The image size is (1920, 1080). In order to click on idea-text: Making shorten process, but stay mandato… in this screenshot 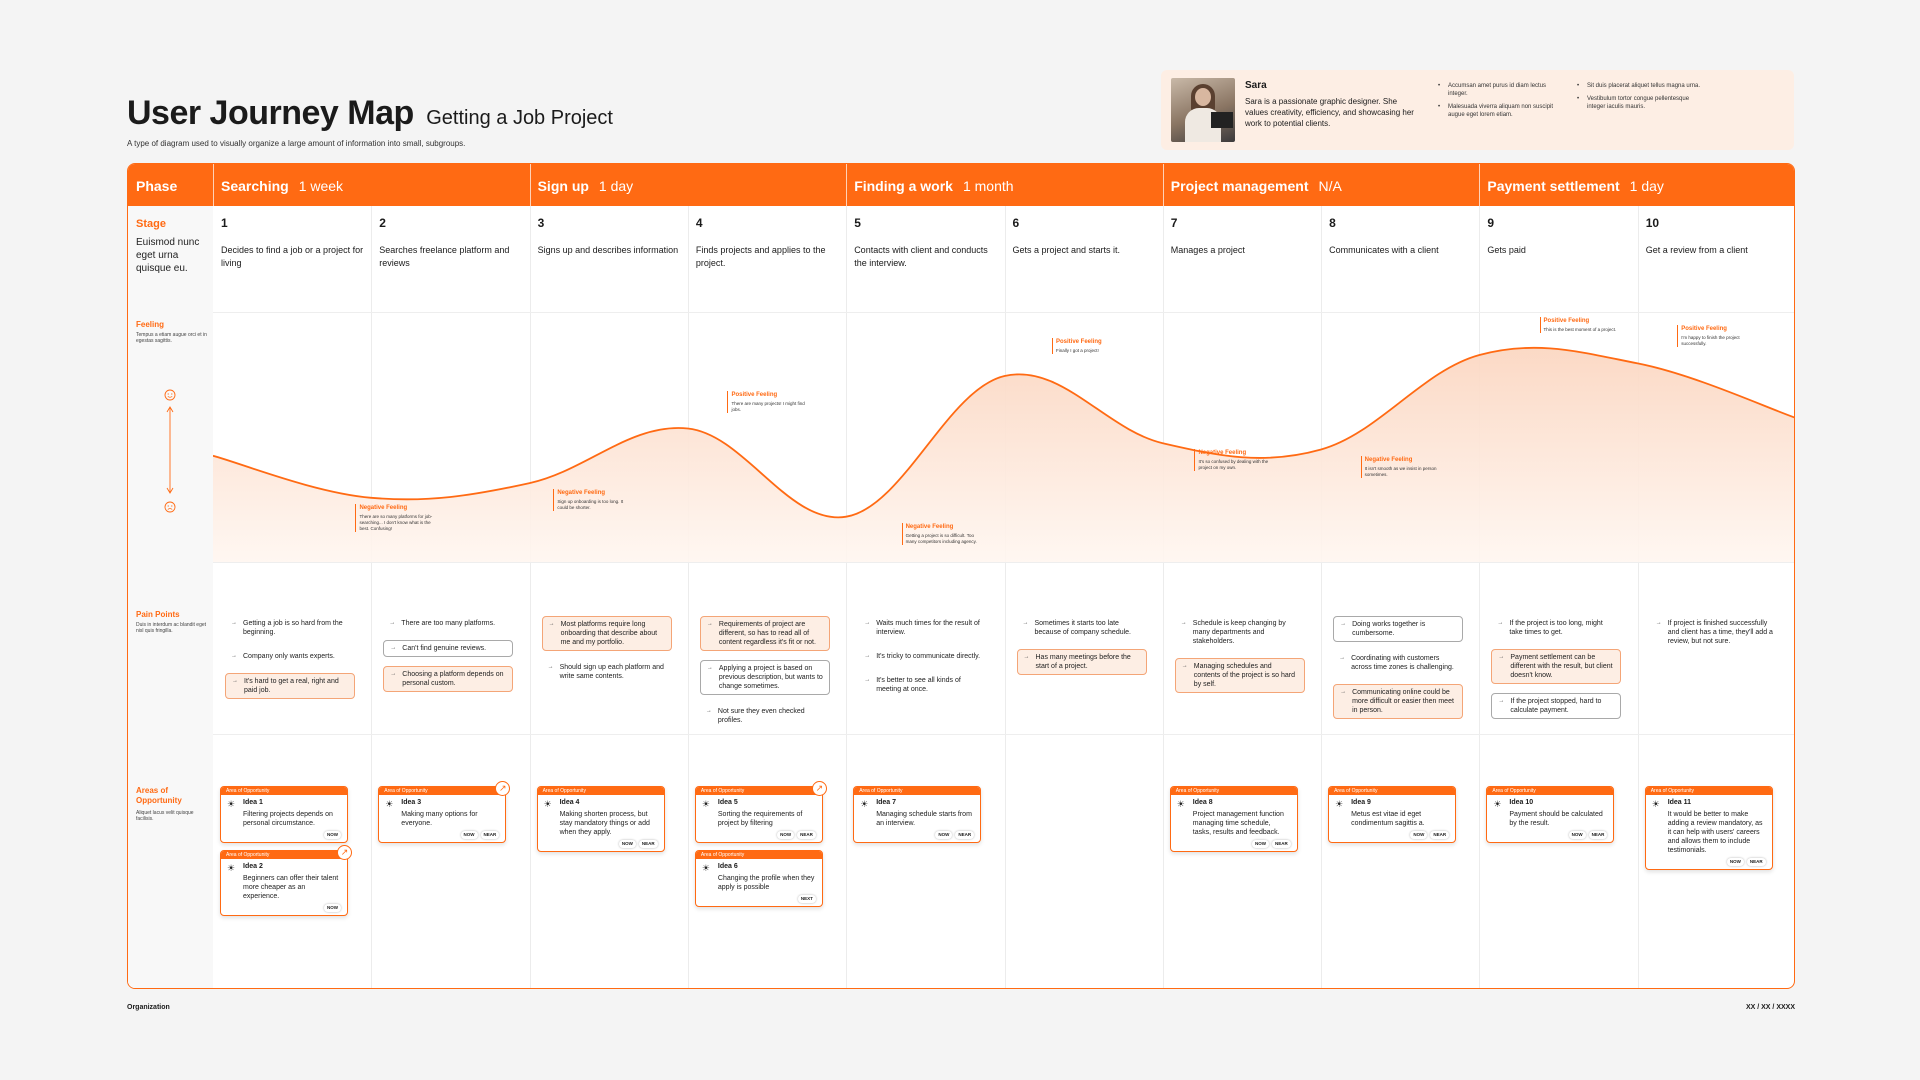, I will do `click(604, 823)`.